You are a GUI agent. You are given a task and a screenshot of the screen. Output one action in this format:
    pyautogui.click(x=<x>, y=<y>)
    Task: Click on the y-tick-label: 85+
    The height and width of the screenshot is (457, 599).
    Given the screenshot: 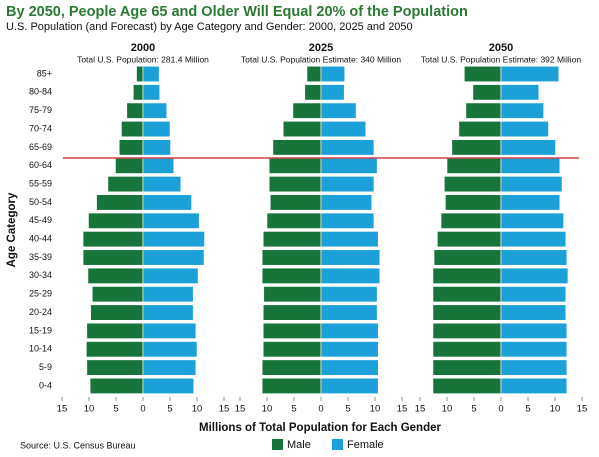 What is the action you would take?
    pyautogui.click(x=44, y=73)
    